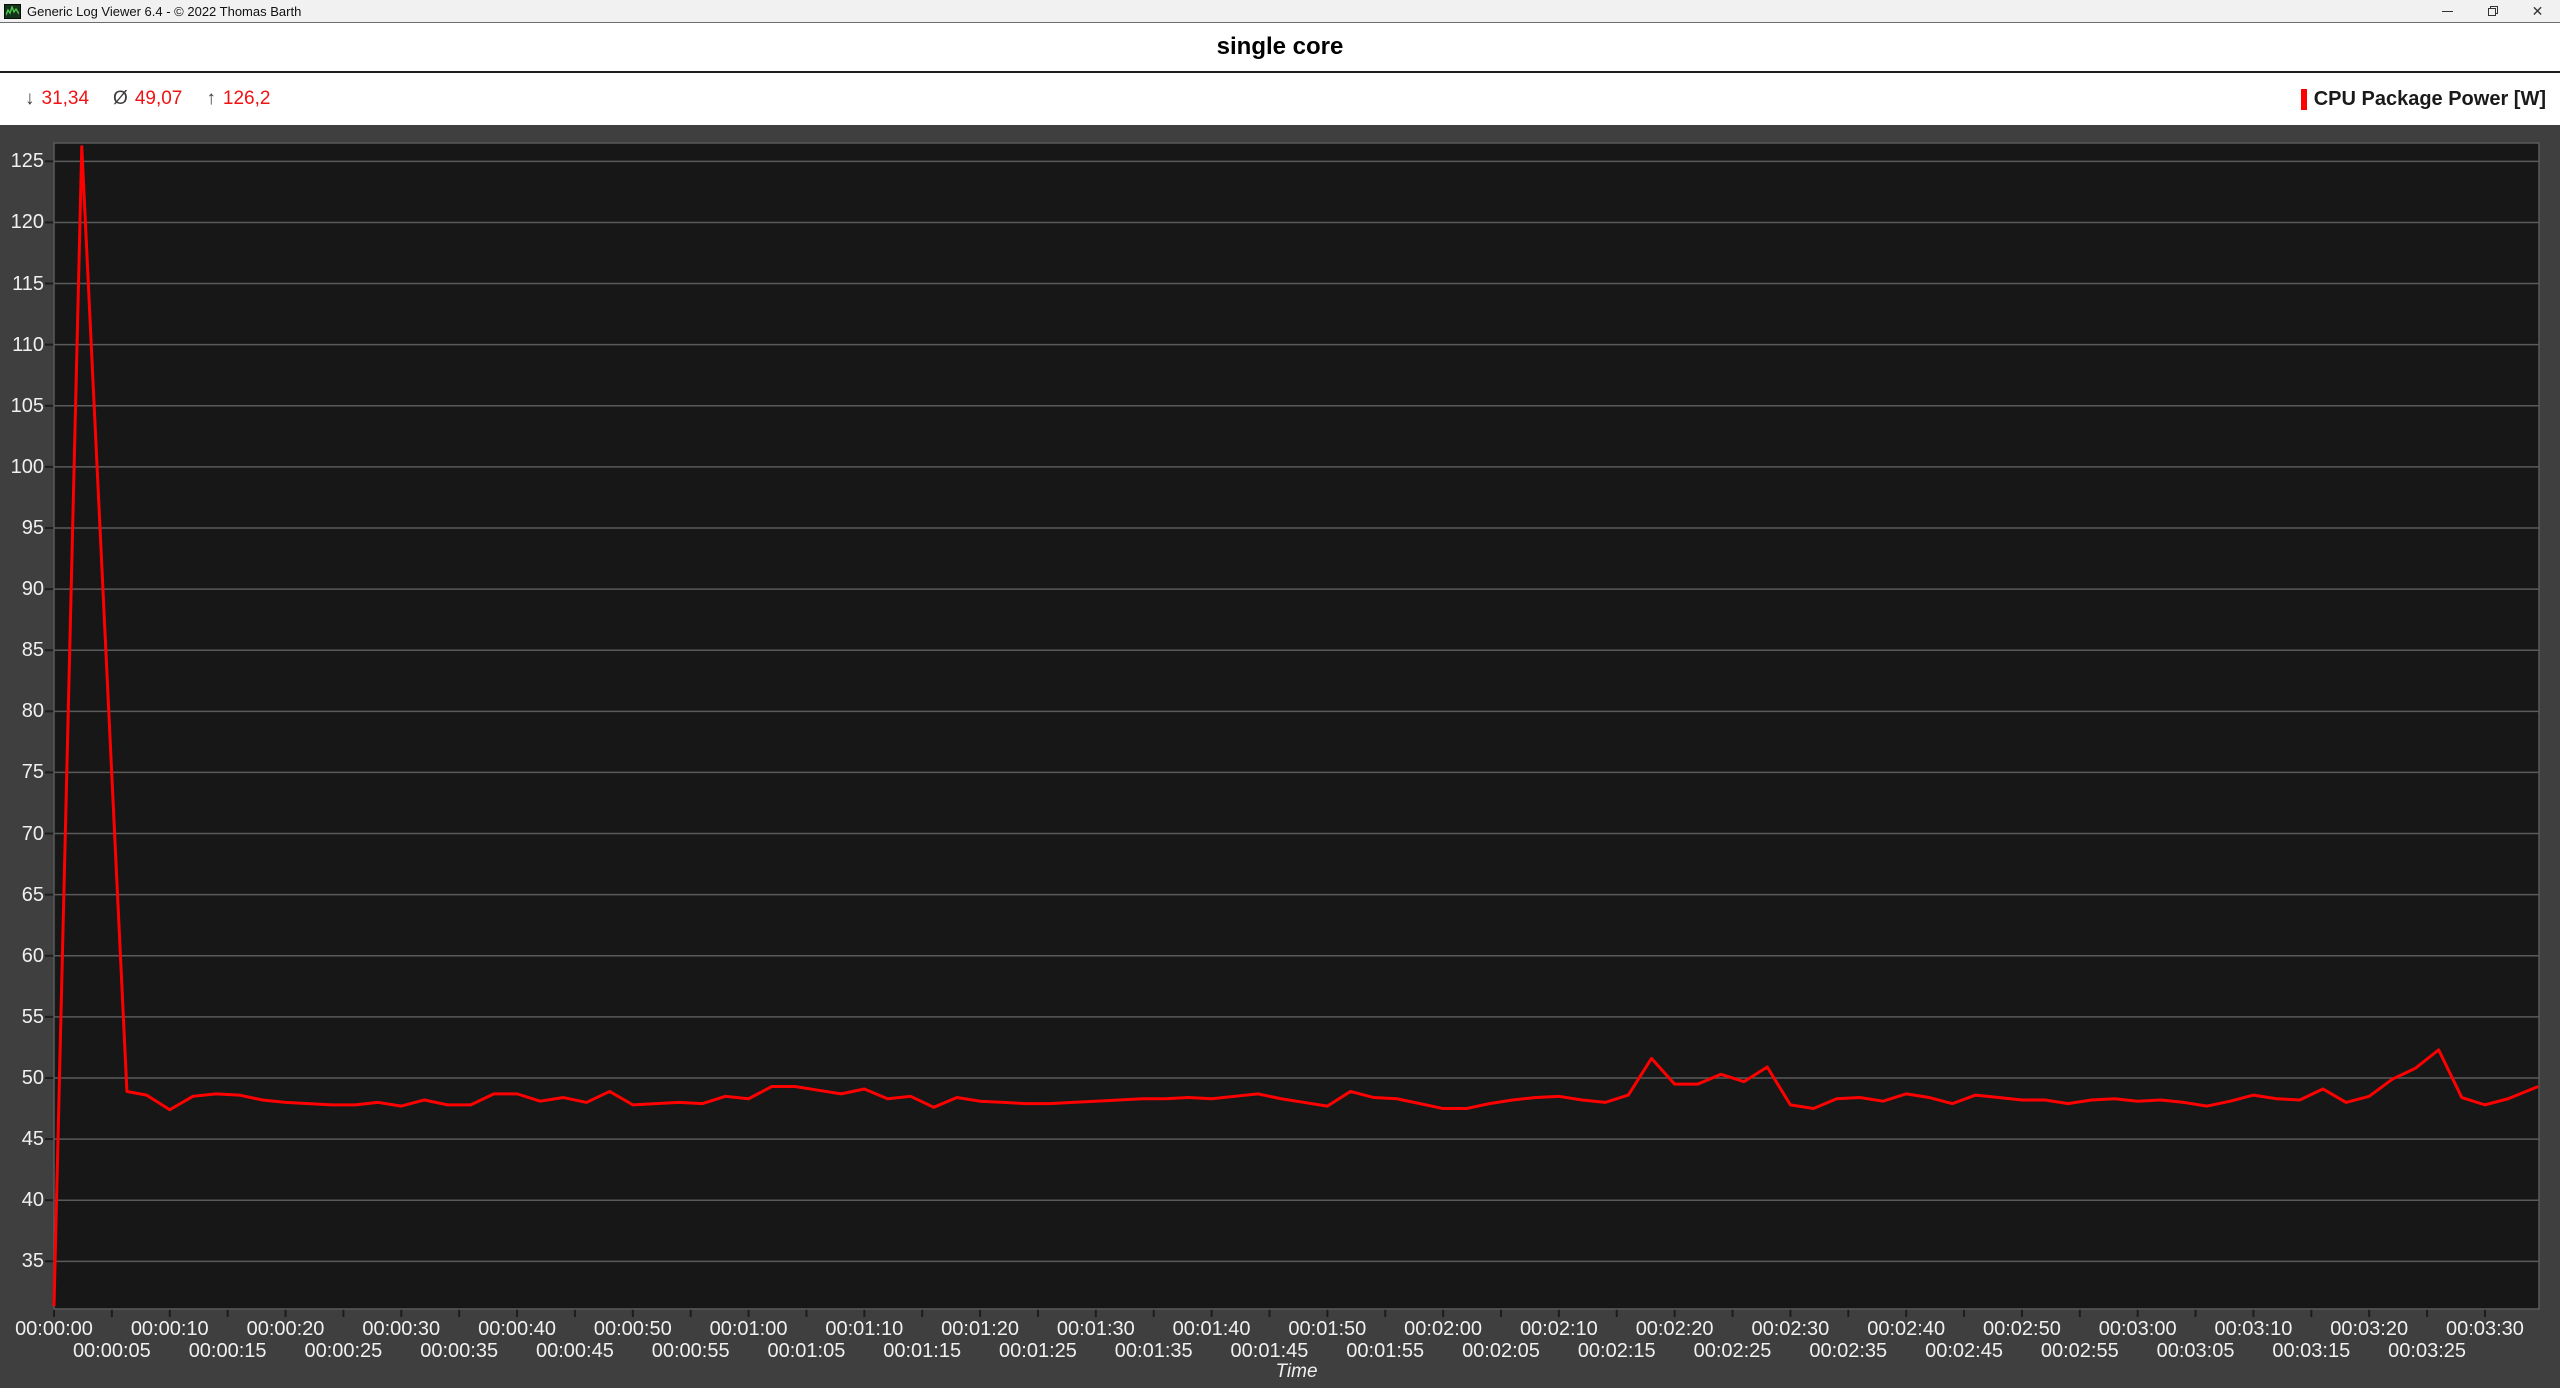 The width and height of the screenshot is (2560, 1388). I want to click on x-tick-label: 00:03:10, so click(2253, 1329).